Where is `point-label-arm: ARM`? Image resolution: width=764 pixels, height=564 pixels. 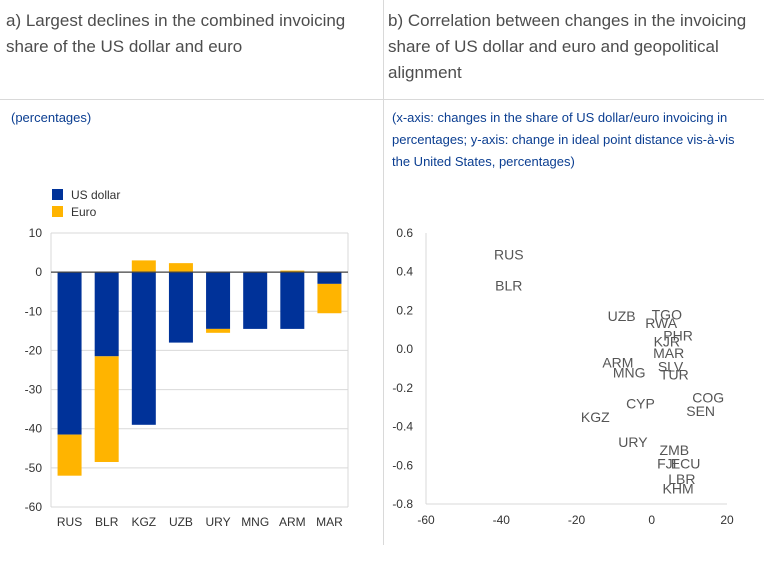
point-label-arm: ARM is located at coordinates (617, 363).